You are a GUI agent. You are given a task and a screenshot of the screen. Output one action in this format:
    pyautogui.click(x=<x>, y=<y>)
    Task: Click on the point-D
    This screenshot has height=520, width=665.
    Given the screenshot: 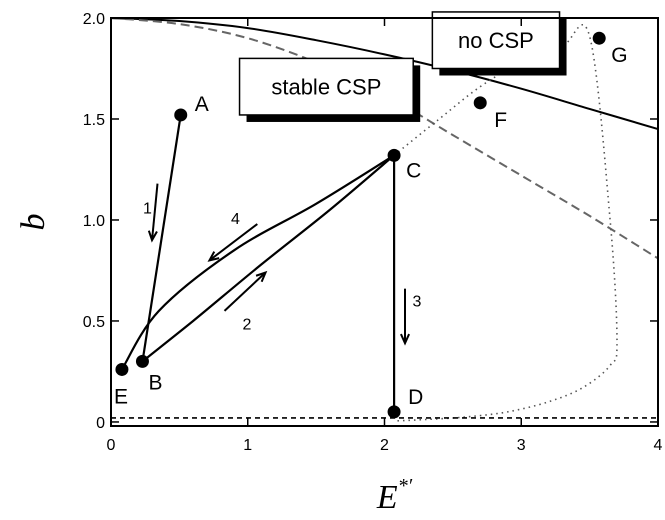 What is the action you would take?
    pyautogui.click(x=394, y=412)
    